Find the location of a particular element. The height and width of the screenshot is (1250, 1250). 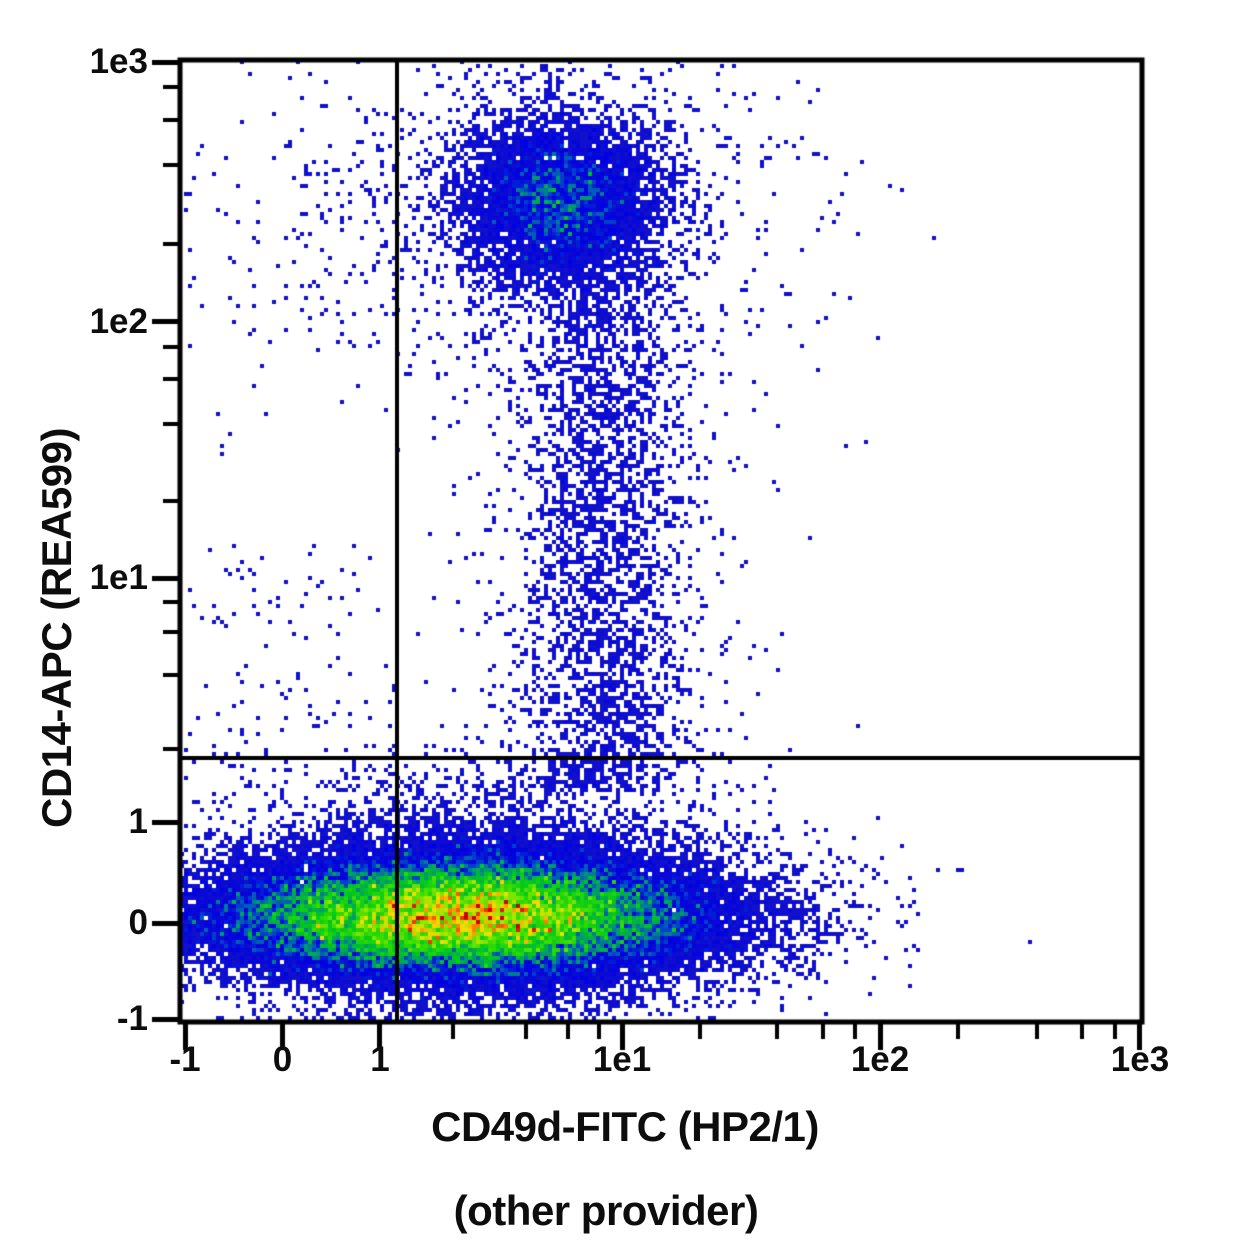

x-tick-label--1: -1 is located at coordinates (185, 1059).